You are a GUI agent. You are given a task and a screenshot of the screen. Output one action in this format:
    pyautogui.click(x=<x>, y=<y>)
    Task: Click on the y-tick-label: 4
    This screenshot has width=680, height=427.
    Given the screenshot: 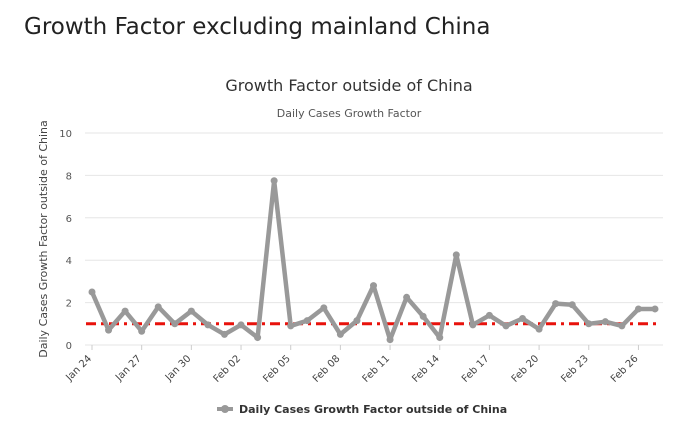 What is the action you would take?
    pyautogui.click(x=69, y=261)
    